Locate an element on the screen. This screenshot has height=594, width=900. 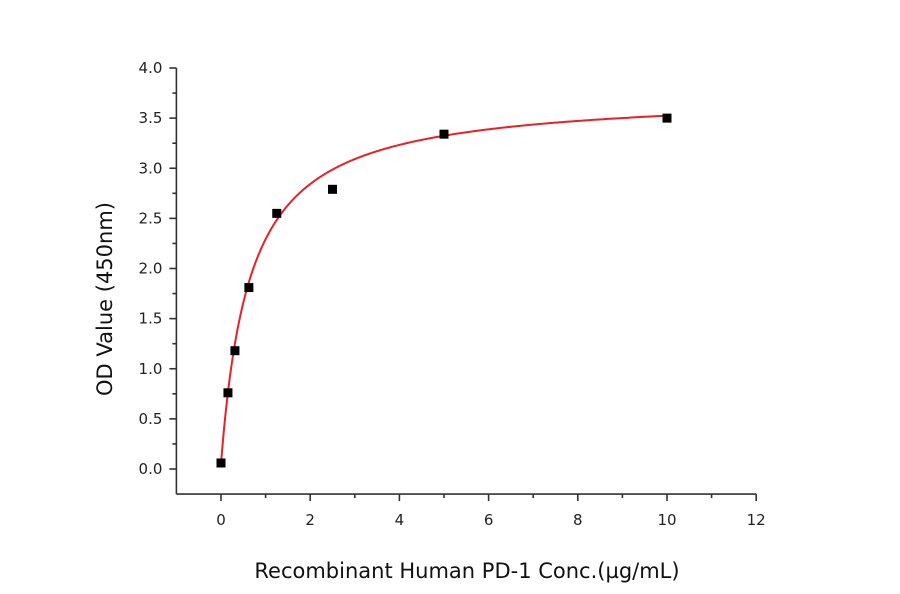
y-tick-label: 4.0 is located at coordinates (151, 68).